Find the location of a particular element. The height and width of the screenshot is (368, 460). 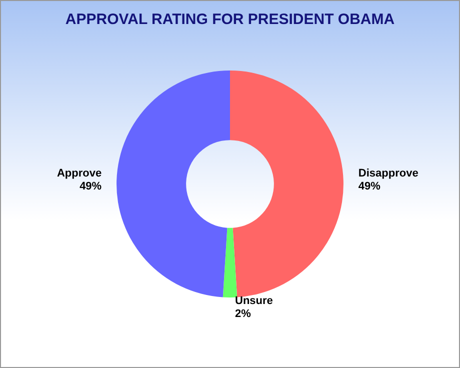

slice-label: Approve is located at coordinates (79, 174).